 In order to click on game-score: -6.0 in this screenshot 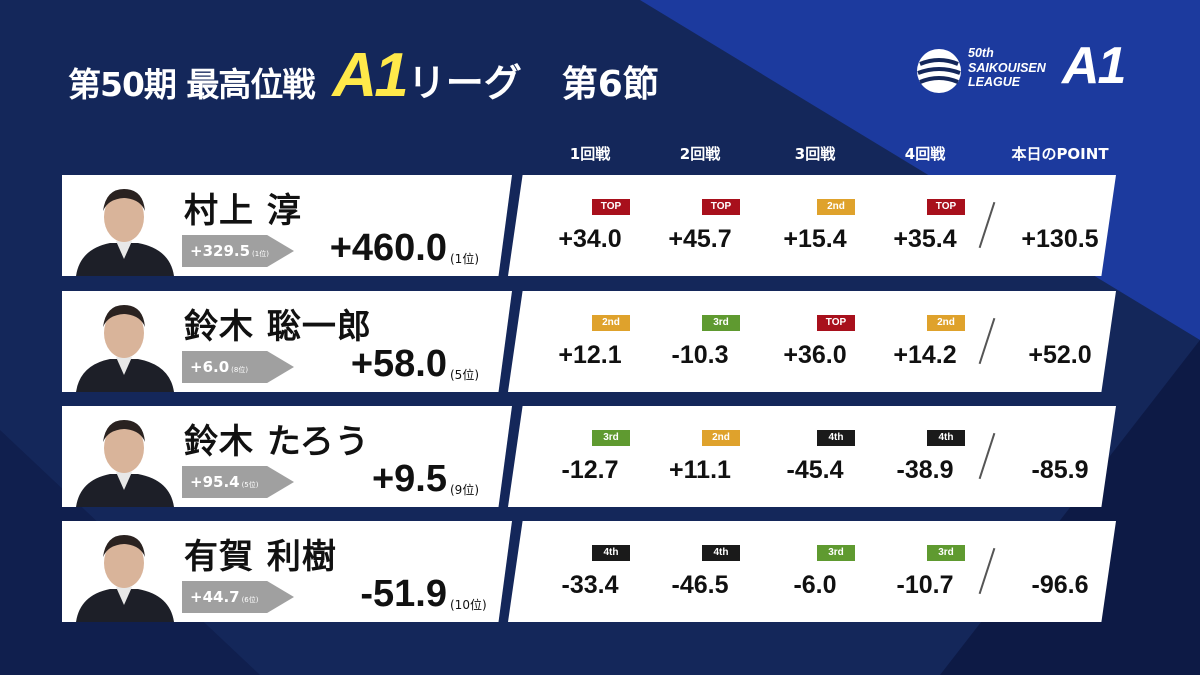, I will do `click(815, 585)`.